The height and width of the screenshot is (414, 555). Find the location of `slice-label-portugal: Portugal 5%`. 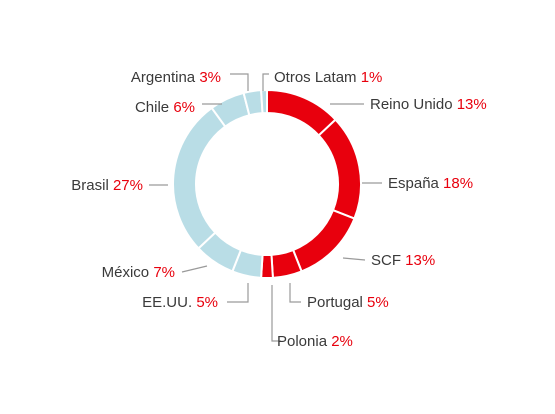

slice-label-portugal: Portugal 5% is located at coordinates (348, 302).